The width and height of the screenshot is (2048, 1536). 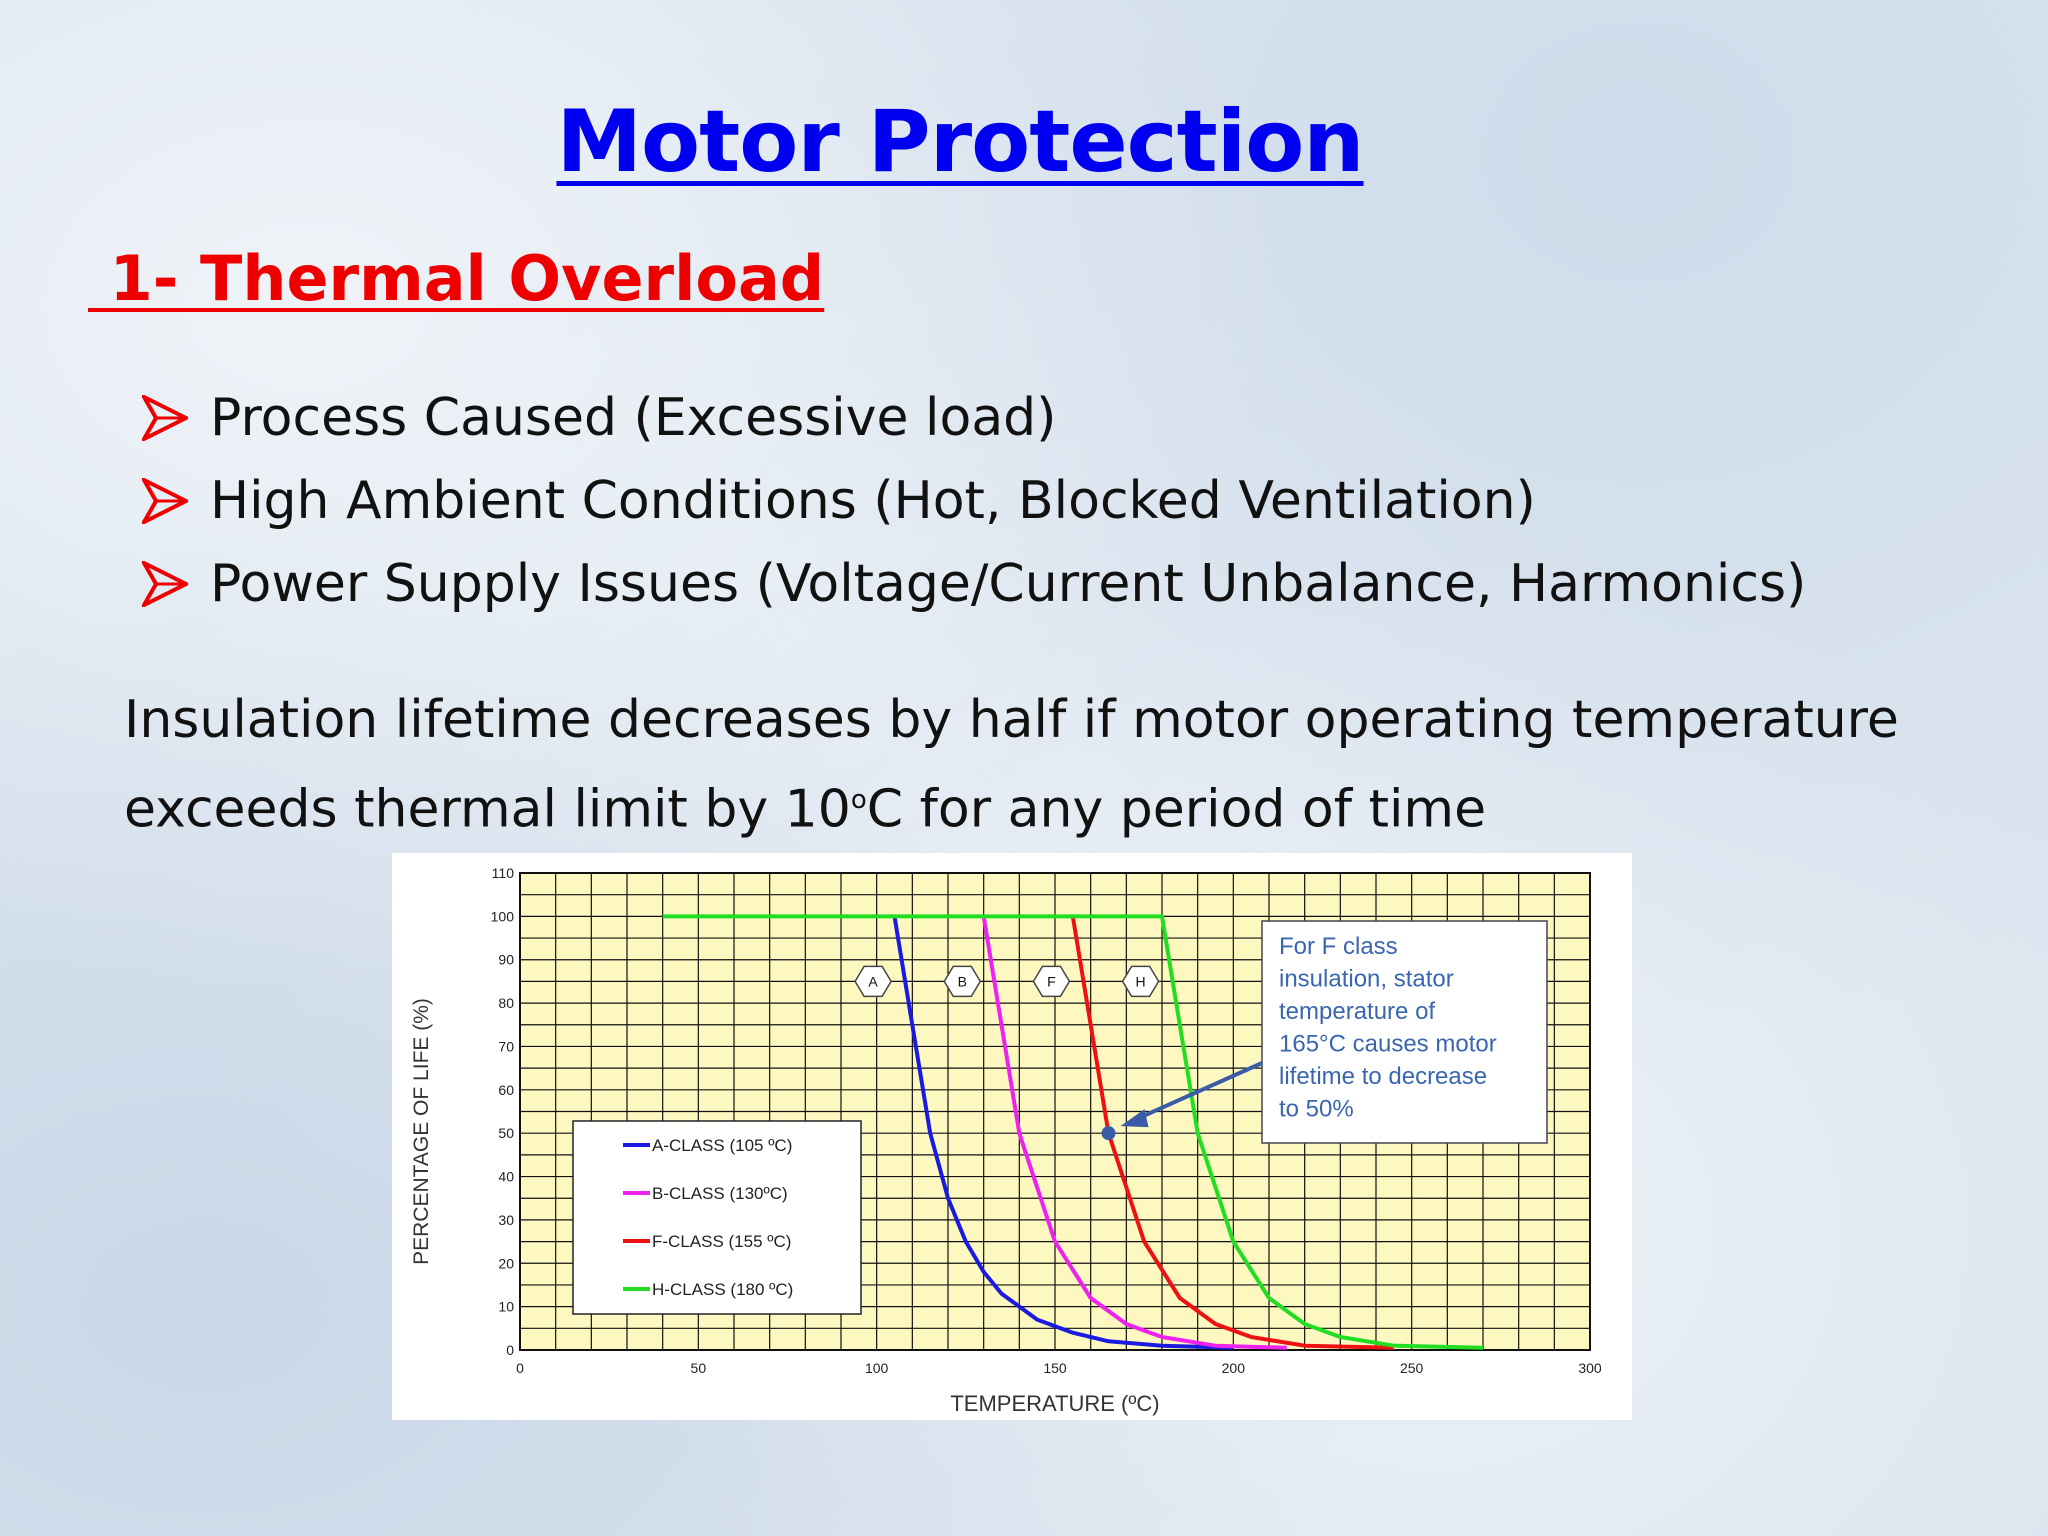 What do you see at coordinates (960, 142) in the screenshot?
I see `slide-title: Motor Protection` at bounding box center [960, 142].